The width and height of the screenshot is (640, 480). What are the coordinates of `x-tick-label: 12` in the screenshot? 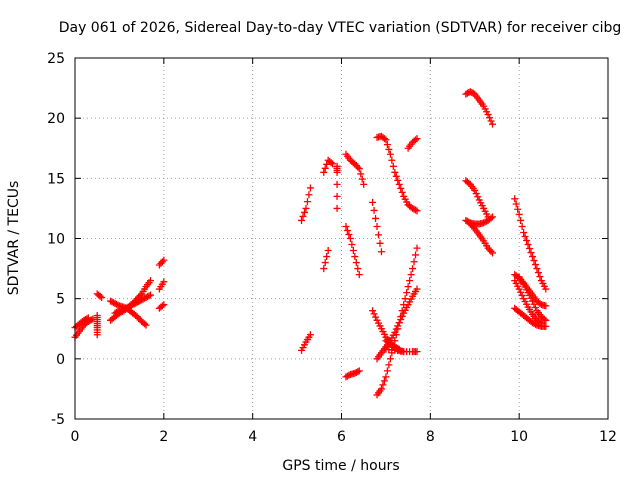 It's located at (608, 437).